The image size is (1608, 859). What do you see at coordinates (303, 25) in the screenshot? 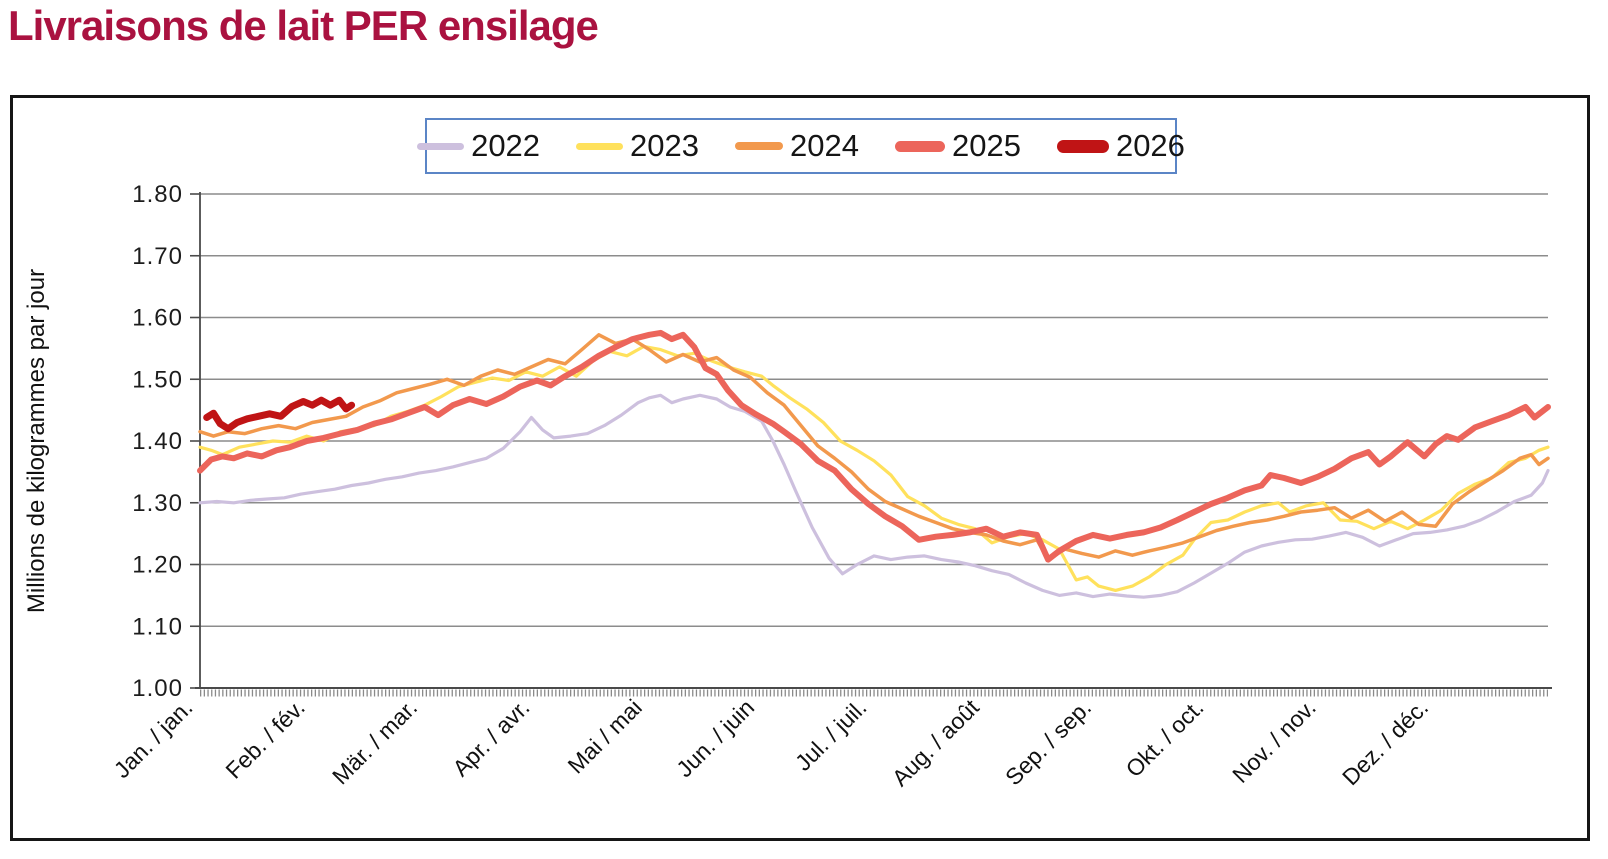
I see `page-title: Livraisons de lait PER ensilage` at bounding box center [303, 25].